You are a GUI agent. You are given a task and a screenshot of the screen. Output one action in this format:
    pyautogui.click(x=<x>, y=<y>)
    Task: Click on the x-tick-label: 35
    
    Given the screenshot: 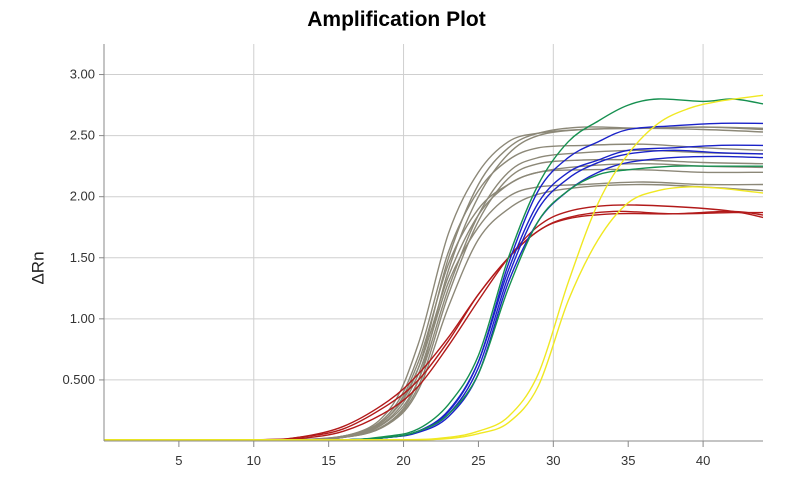 What is the action you would take?
    pyautogui.click(x=628, y=460)
    